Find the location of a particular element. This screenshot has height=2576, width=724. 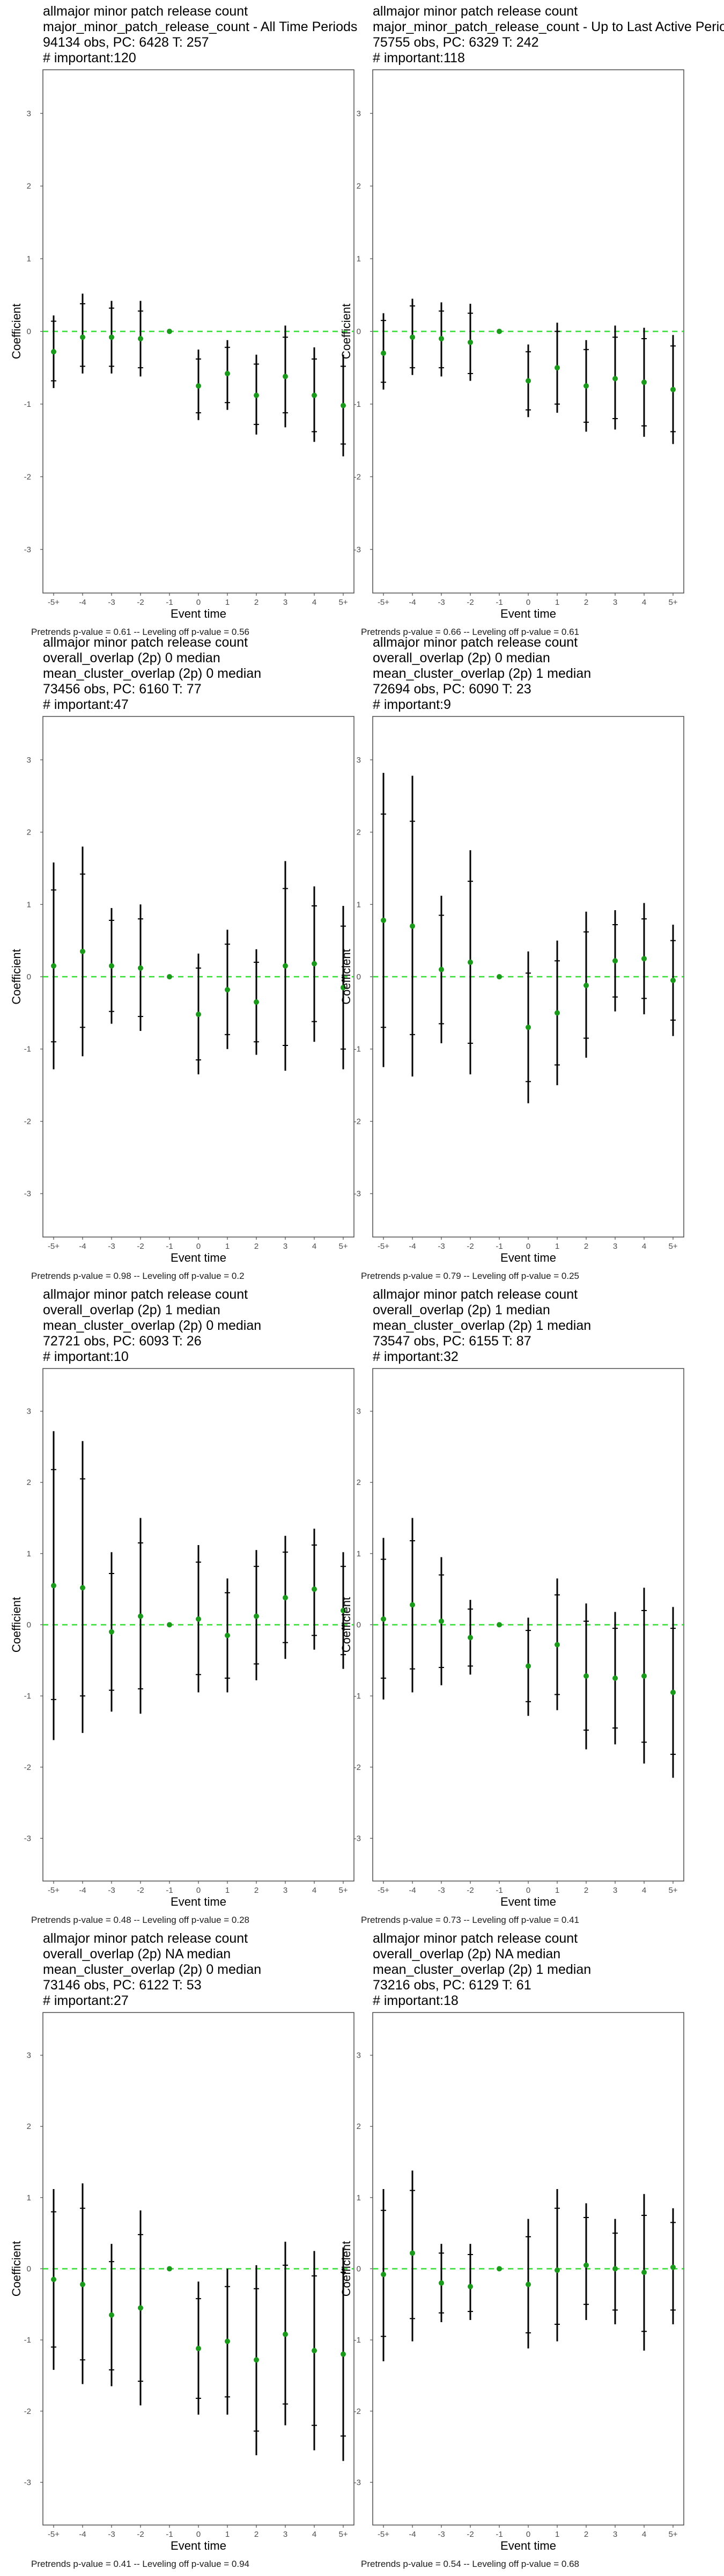

chart-title-line: 75755 obs, PC: 6329 T: 242 is located at coordinates (456, 42).